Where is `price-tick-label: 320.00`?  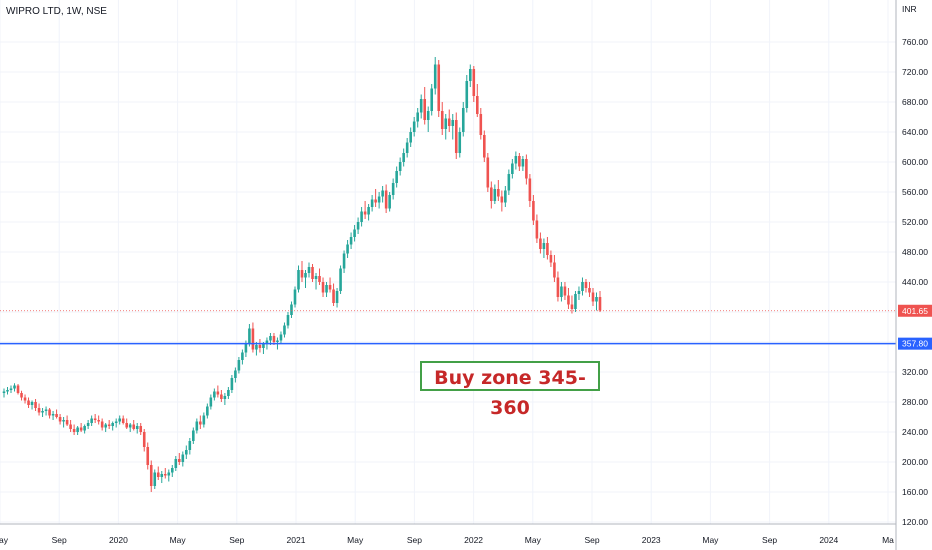
price-tick-label: 320.00 is located at coordinates (915, 372).